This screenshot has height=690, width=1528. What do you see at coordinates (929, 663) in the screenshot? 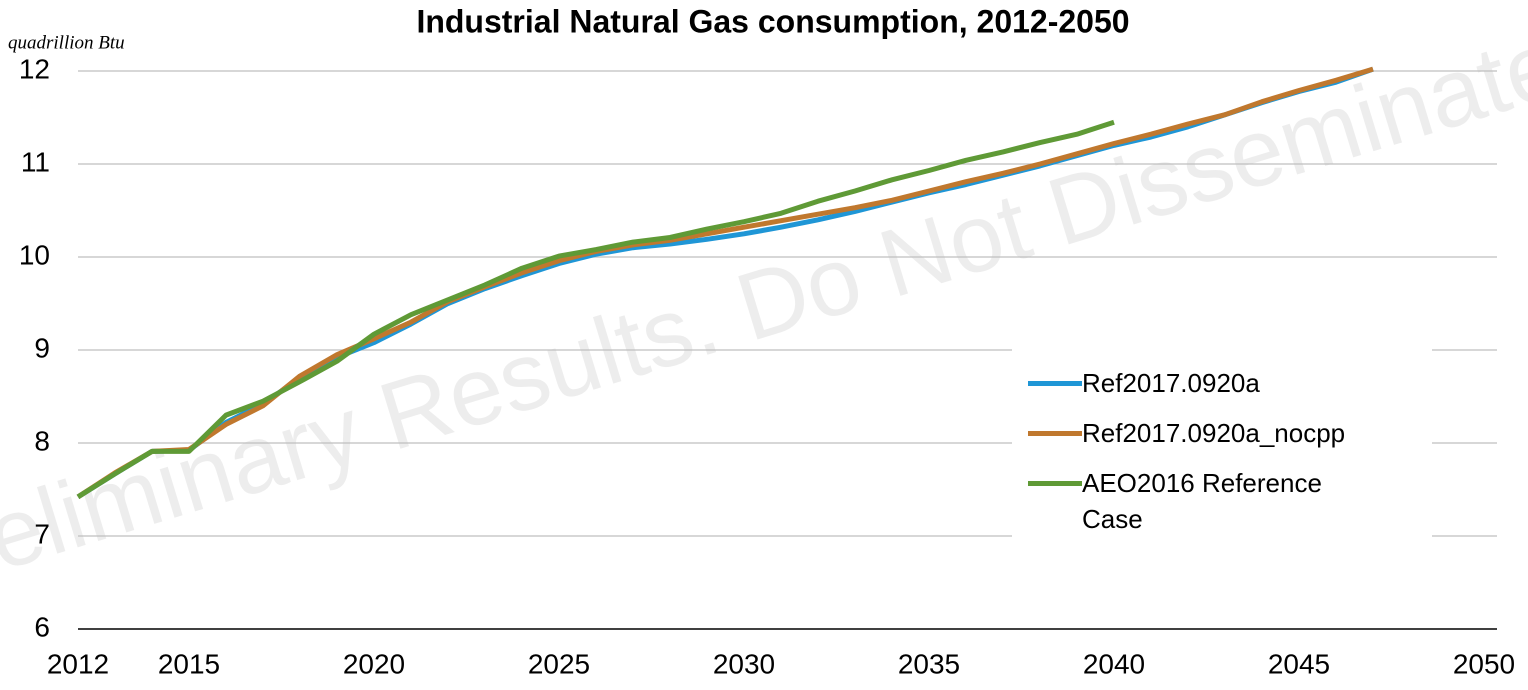
I see `x-tick-label: 2035` at bounding box center [929, 663].